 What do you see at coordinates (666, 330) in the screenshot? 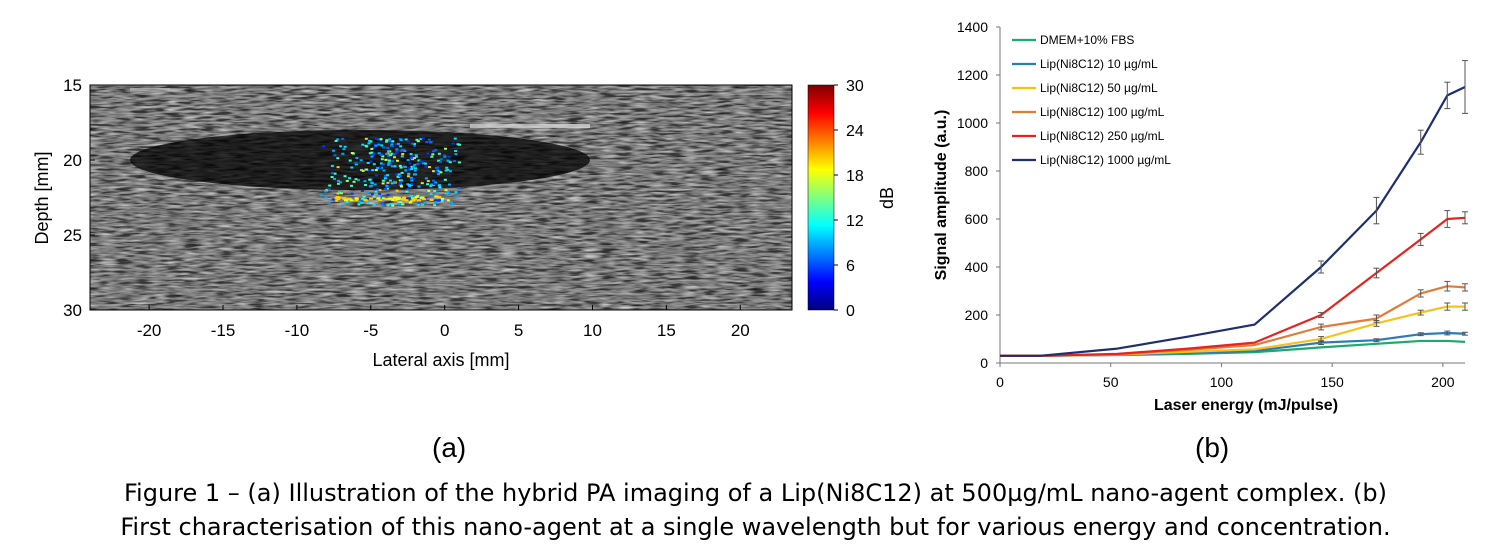
I see `x-tick-label: 15` at bounding box center [666, 330].